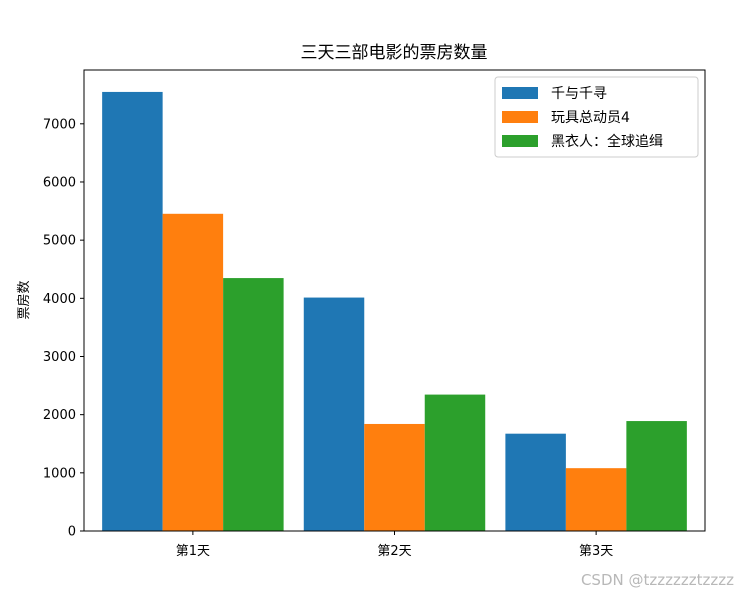 Image resolution: width=748 pixels, height=595 pixels. I want to click on y-tick-label: 7000, so click(59, 124).